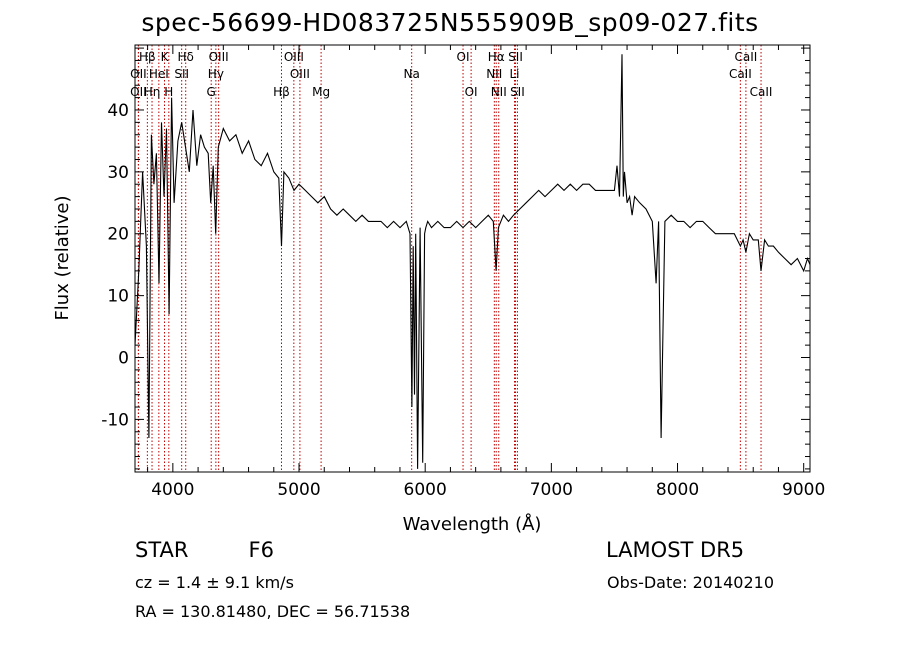 This screenshot has height=649, width=900. I want to click on line-marker-label: Hδ, so click(186, 57).